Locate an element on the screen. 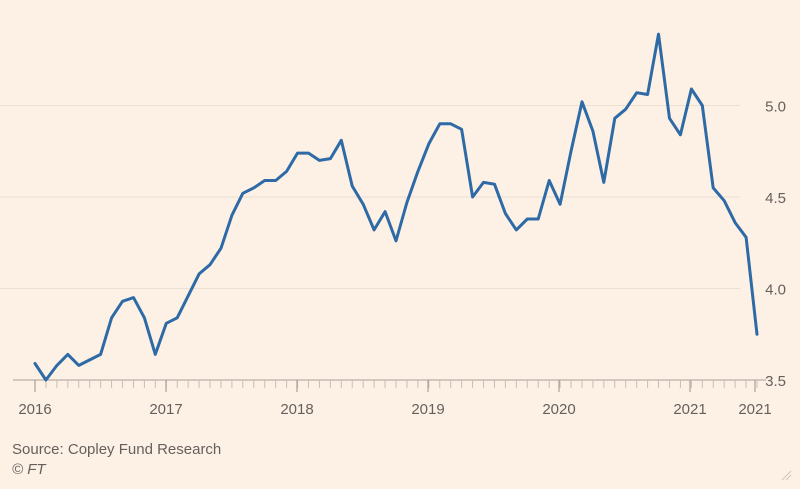 The width and height of the screenshot is (800, 489). y-axis: 3.5 4.0 4.5 5.0 is located at coordinates (775, 245).